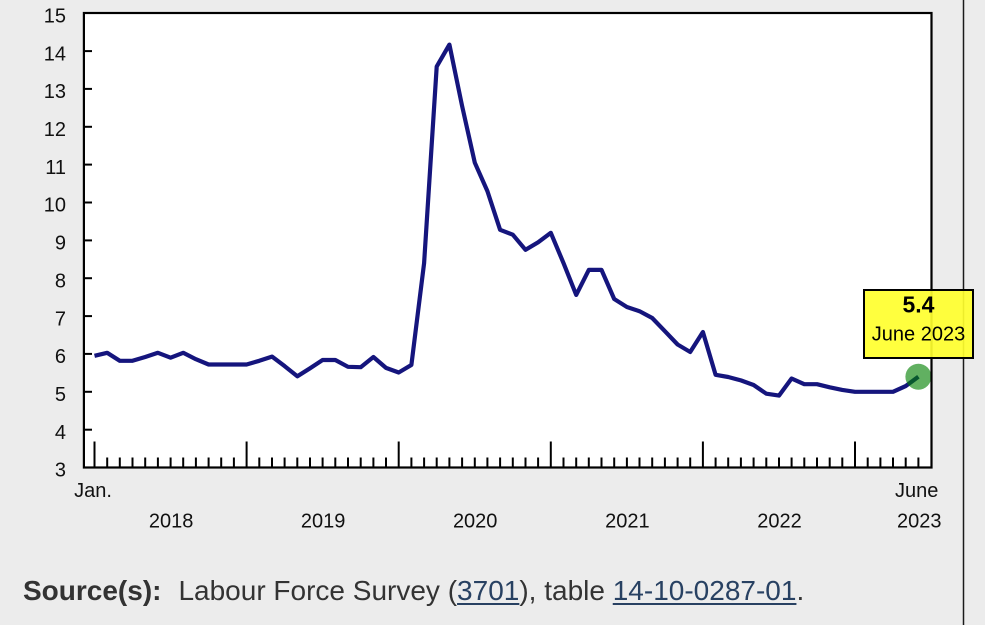  Describe the element at coordinates (55, 130) in the screenshot. I see `svg-text: 12` at that location.